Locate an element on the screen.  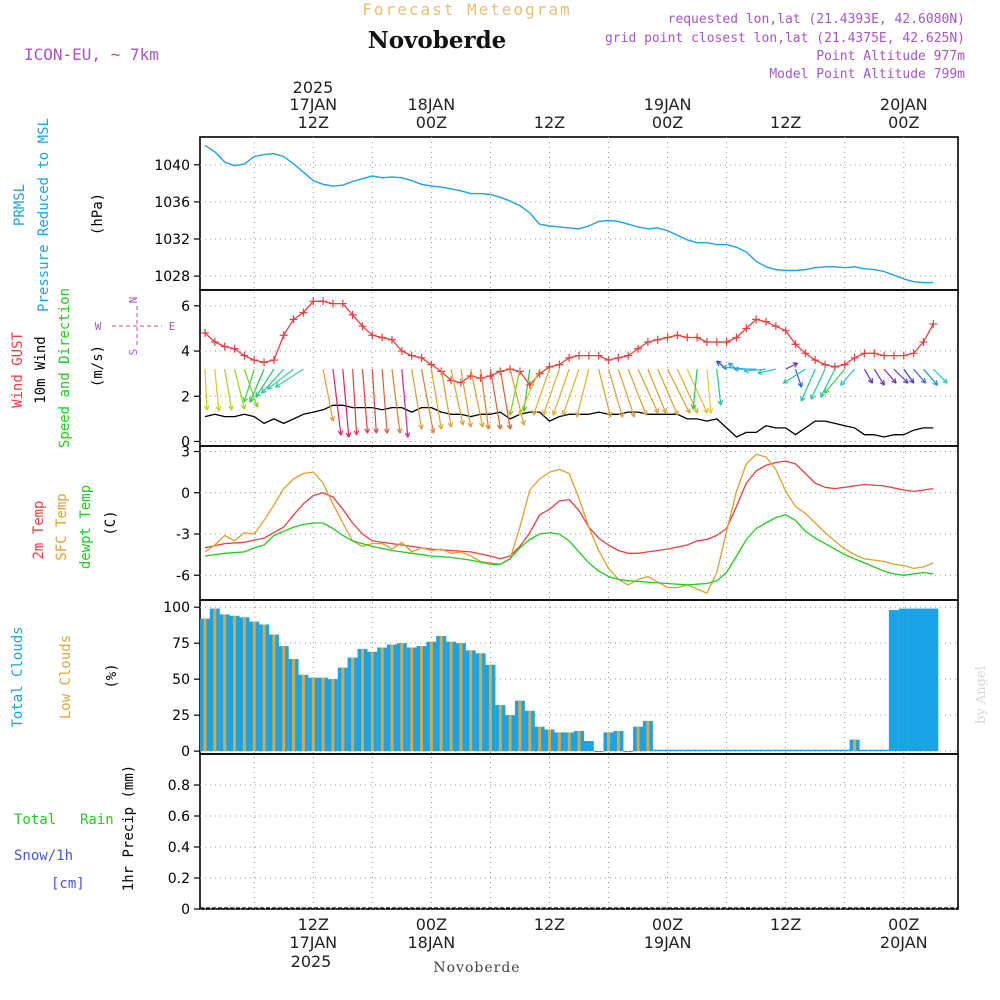
cloud-label-low: Low Clouds is located at coordinates (66, 677).